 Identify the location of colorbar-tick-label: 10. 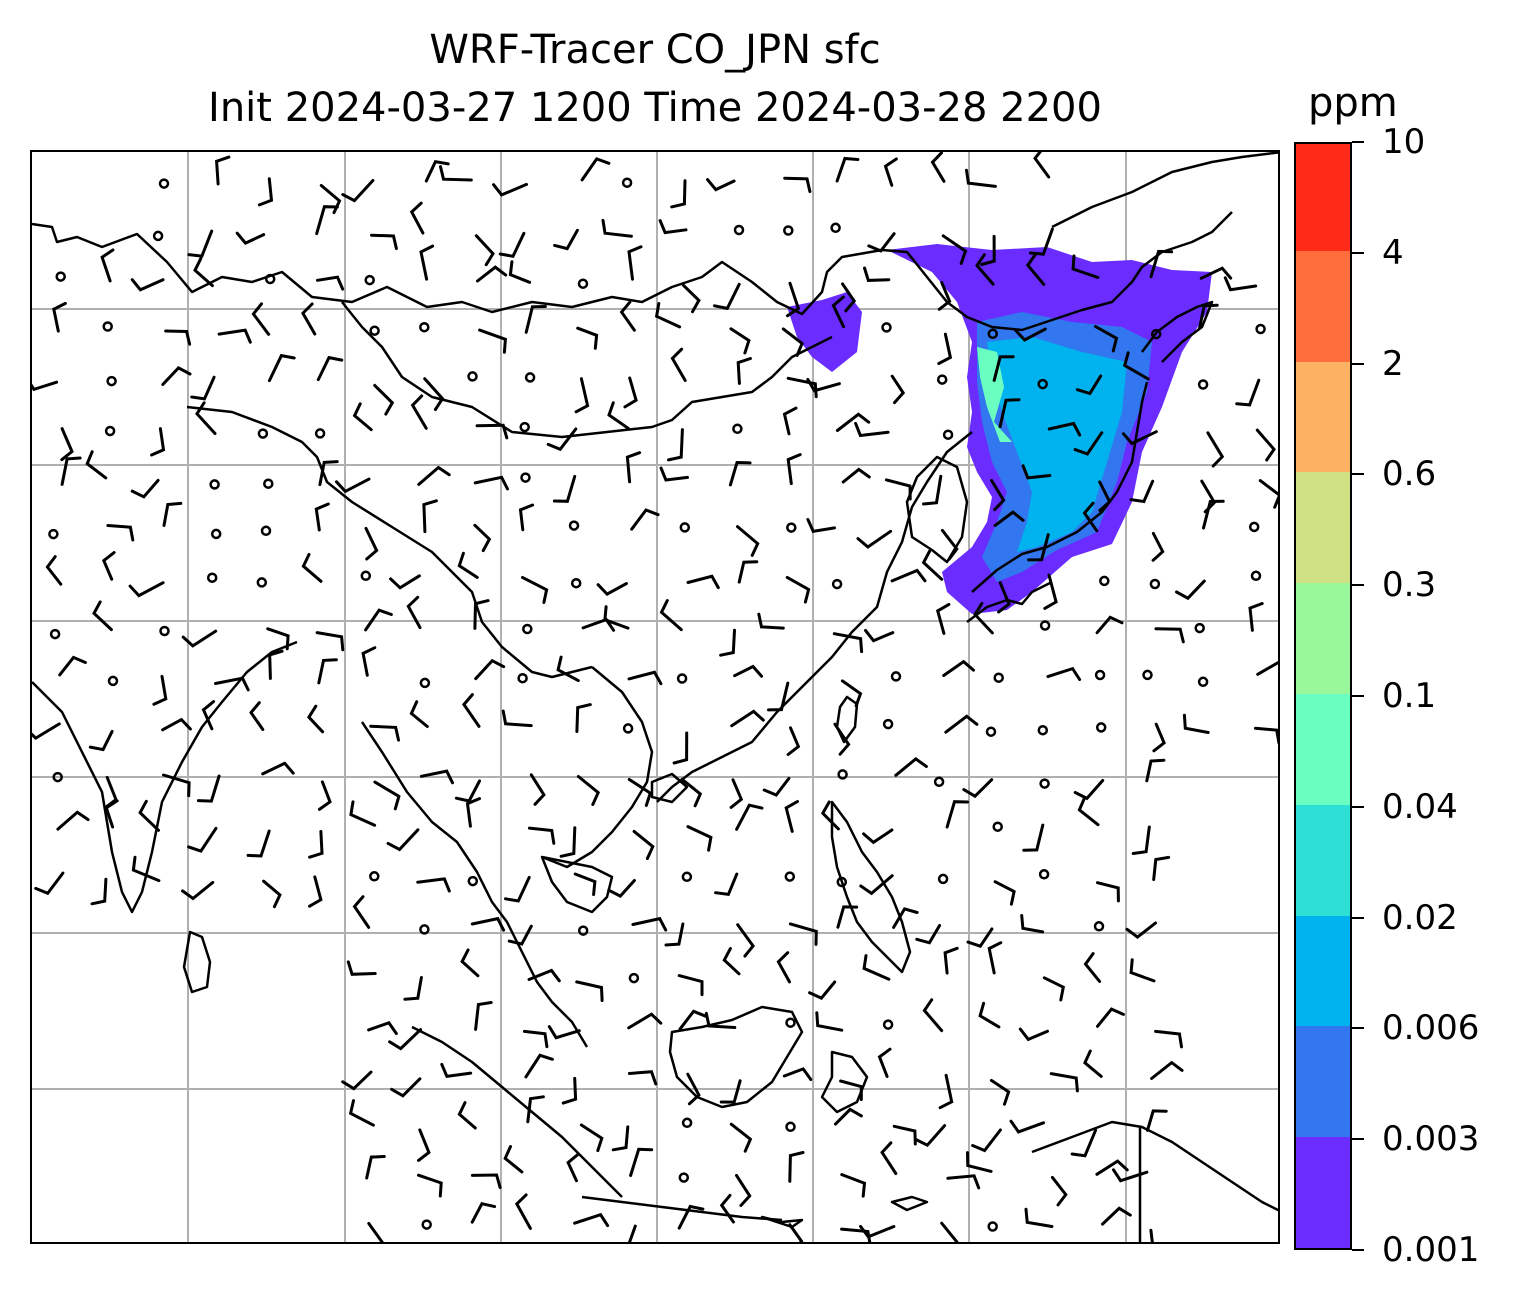
(1404, 142).